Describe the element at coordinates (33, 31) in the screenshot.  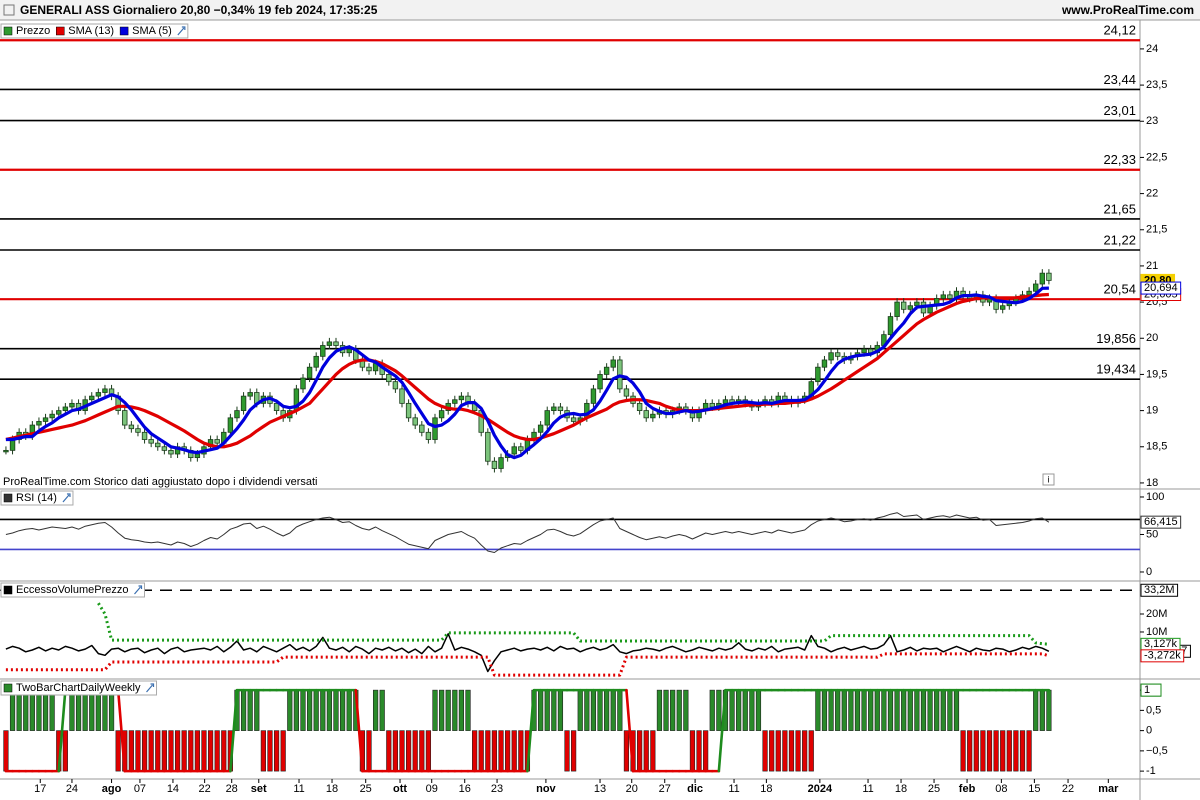
I see `legend-label: Prezzo` at that location.